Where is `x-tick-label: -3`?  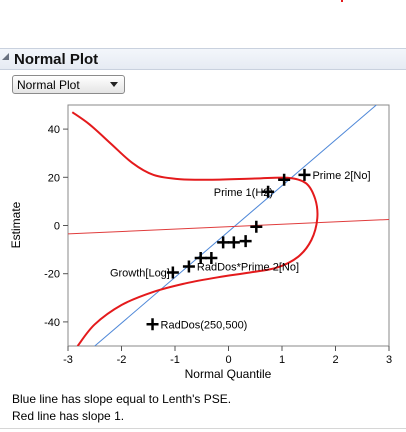
x-tick-label: -3 is located at coordinates (68, 360).